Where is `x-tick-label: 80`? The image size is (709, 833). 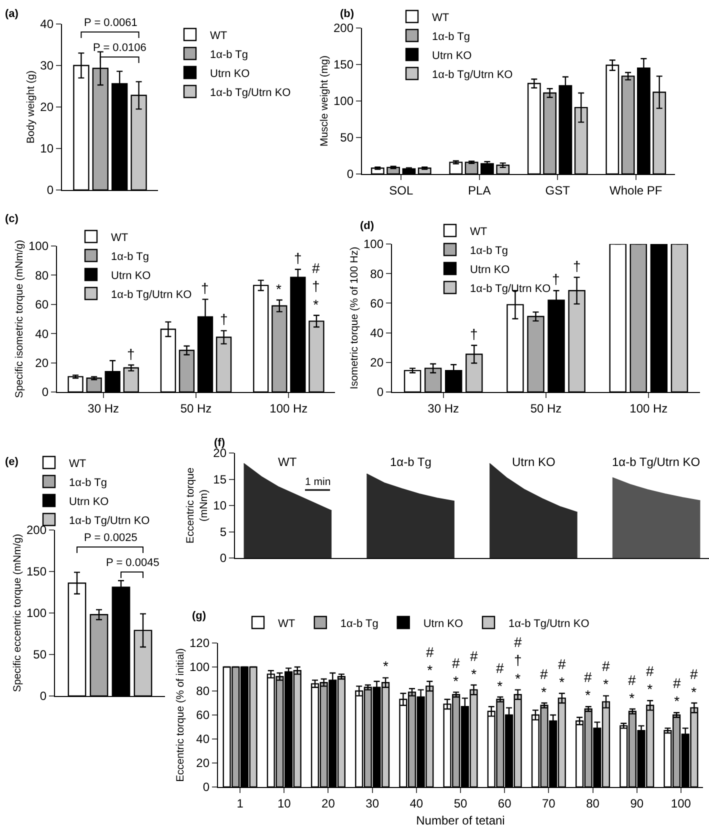 x-tick-label: 80 is located at coordinates (593, 803).